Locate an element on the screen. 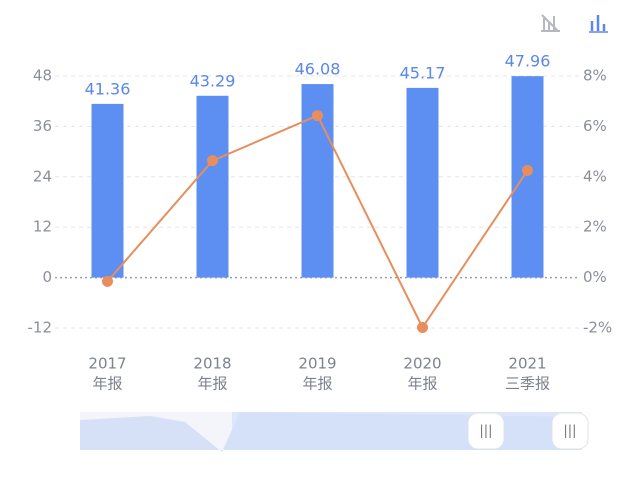 This screenshot has width=640, height=477. toolbar is located at coordinates (574, 23).